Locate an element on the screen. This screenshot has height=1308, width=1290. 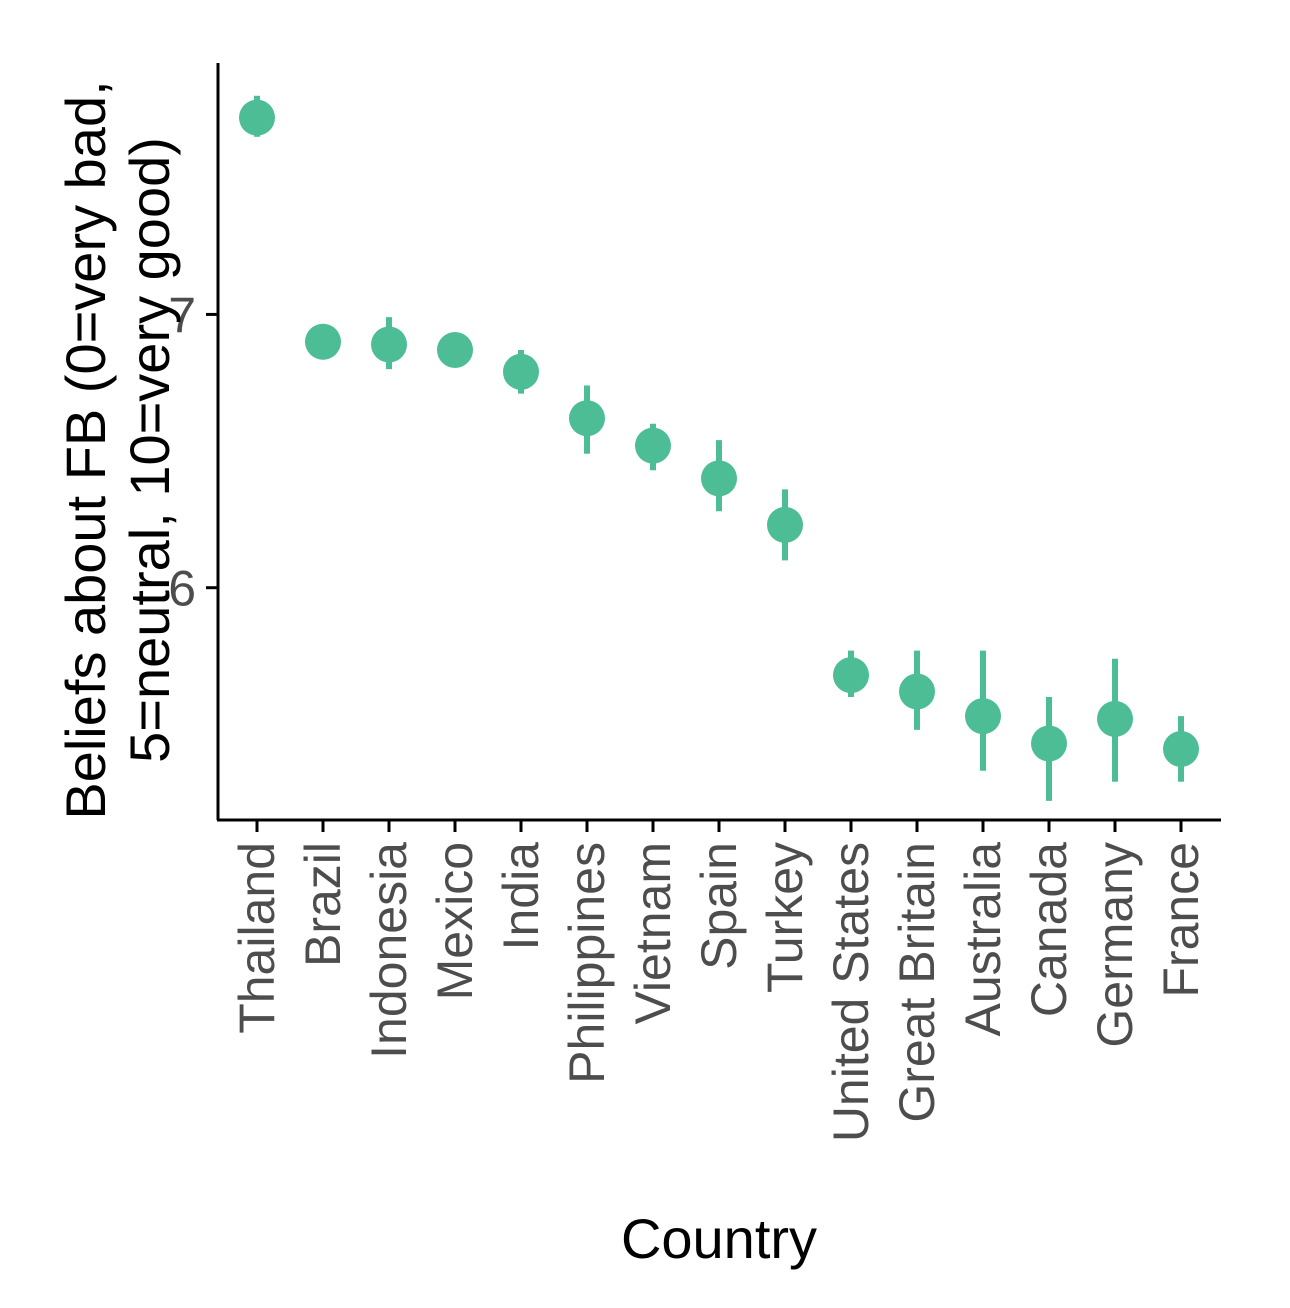
x-tick-label: Germany is located at coordinates (1115, 945).